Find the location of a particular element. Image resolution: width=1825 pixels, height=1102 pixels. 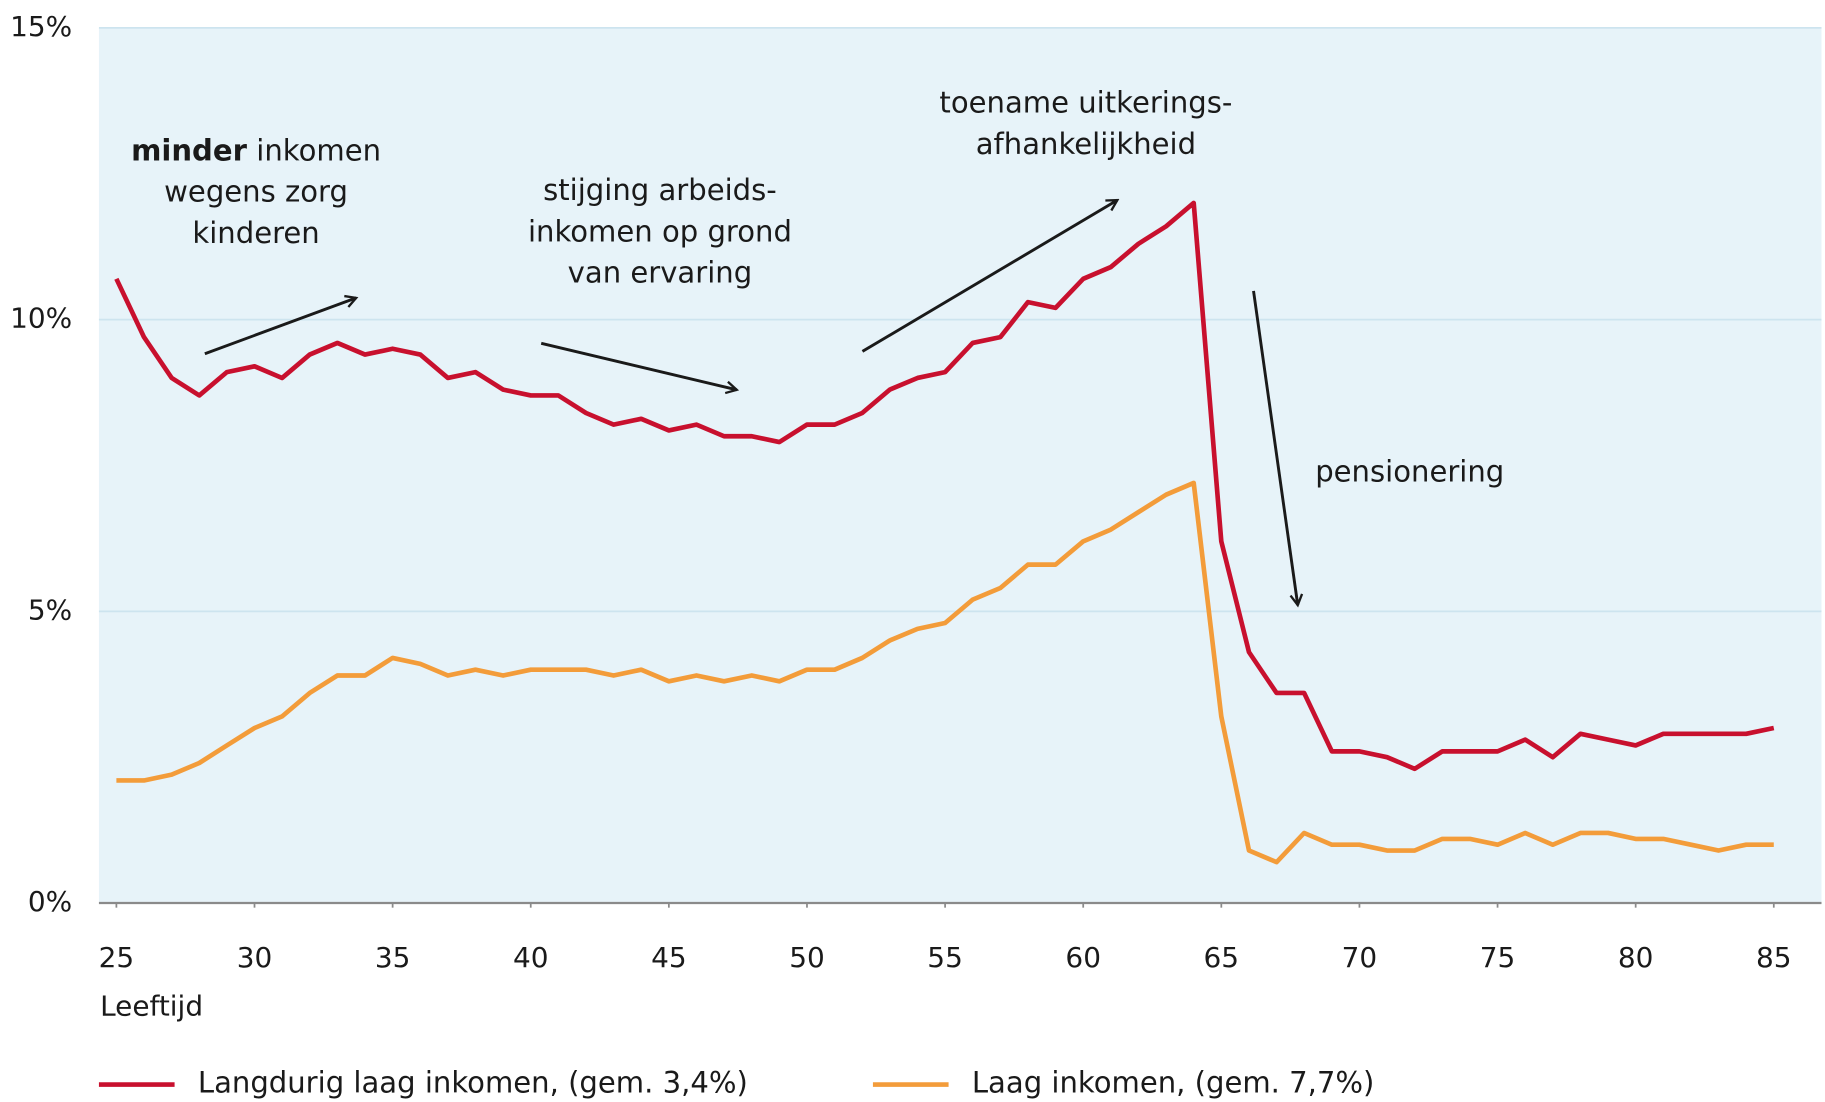

legend-label: Langdurig laag inkomen, (gem. 3,4%) is located at coordinates (473, 1083).